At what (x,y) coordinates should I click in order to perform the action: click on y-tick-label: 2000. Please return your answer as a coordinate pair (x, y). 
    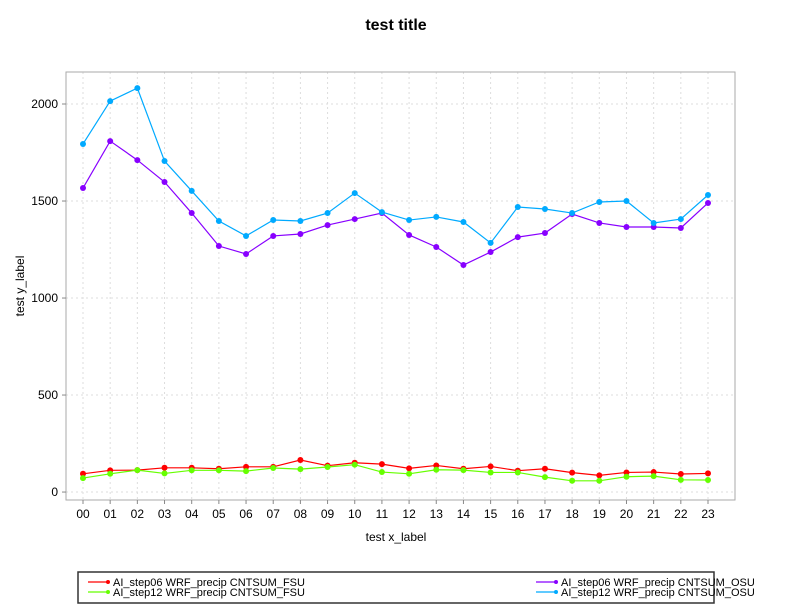
    Looking at the image, I should click on (44, 104).